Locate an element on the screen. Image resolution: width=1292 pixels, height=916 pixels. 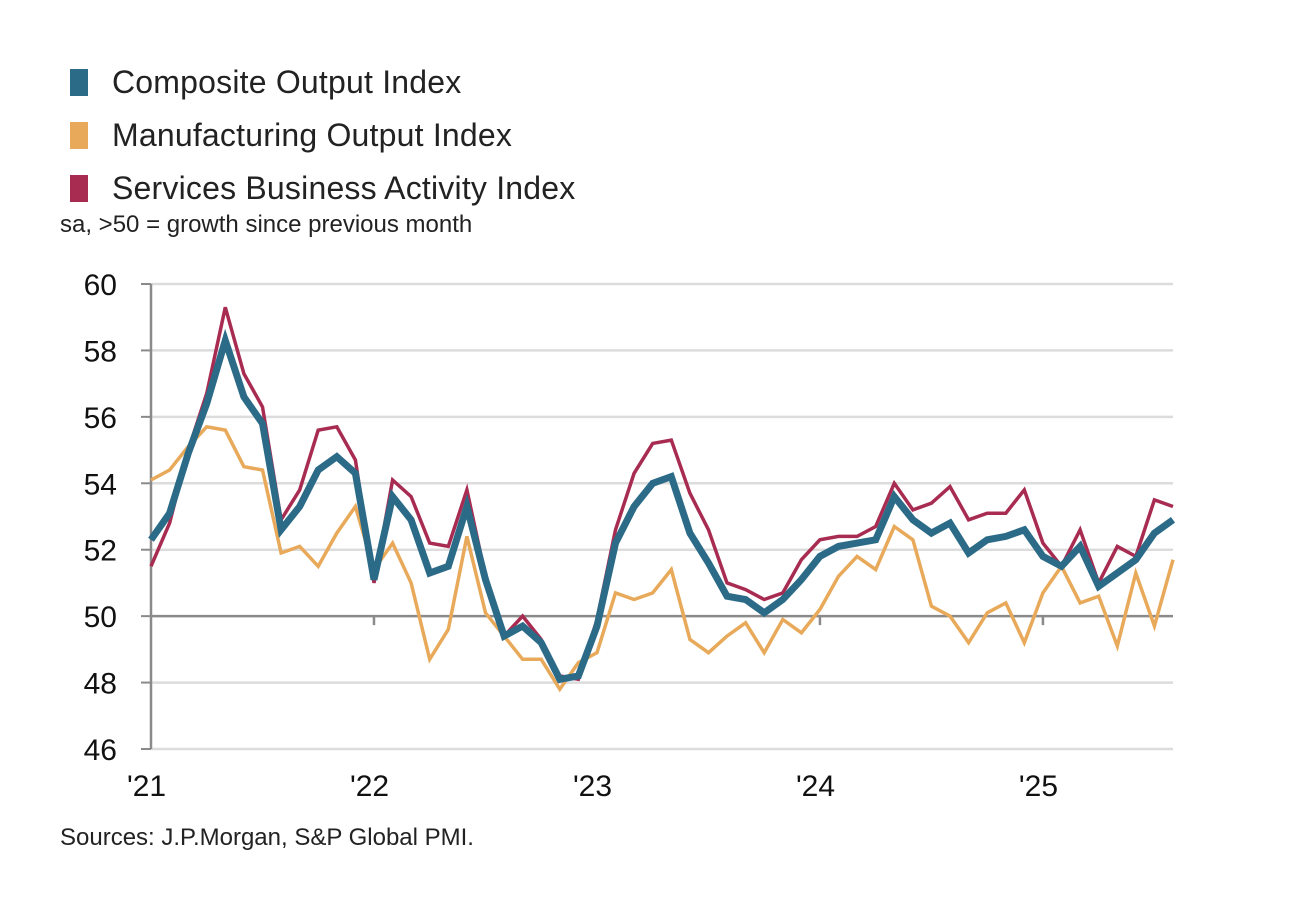
x-tick-label: '21 is located at coordinates (146, 786).